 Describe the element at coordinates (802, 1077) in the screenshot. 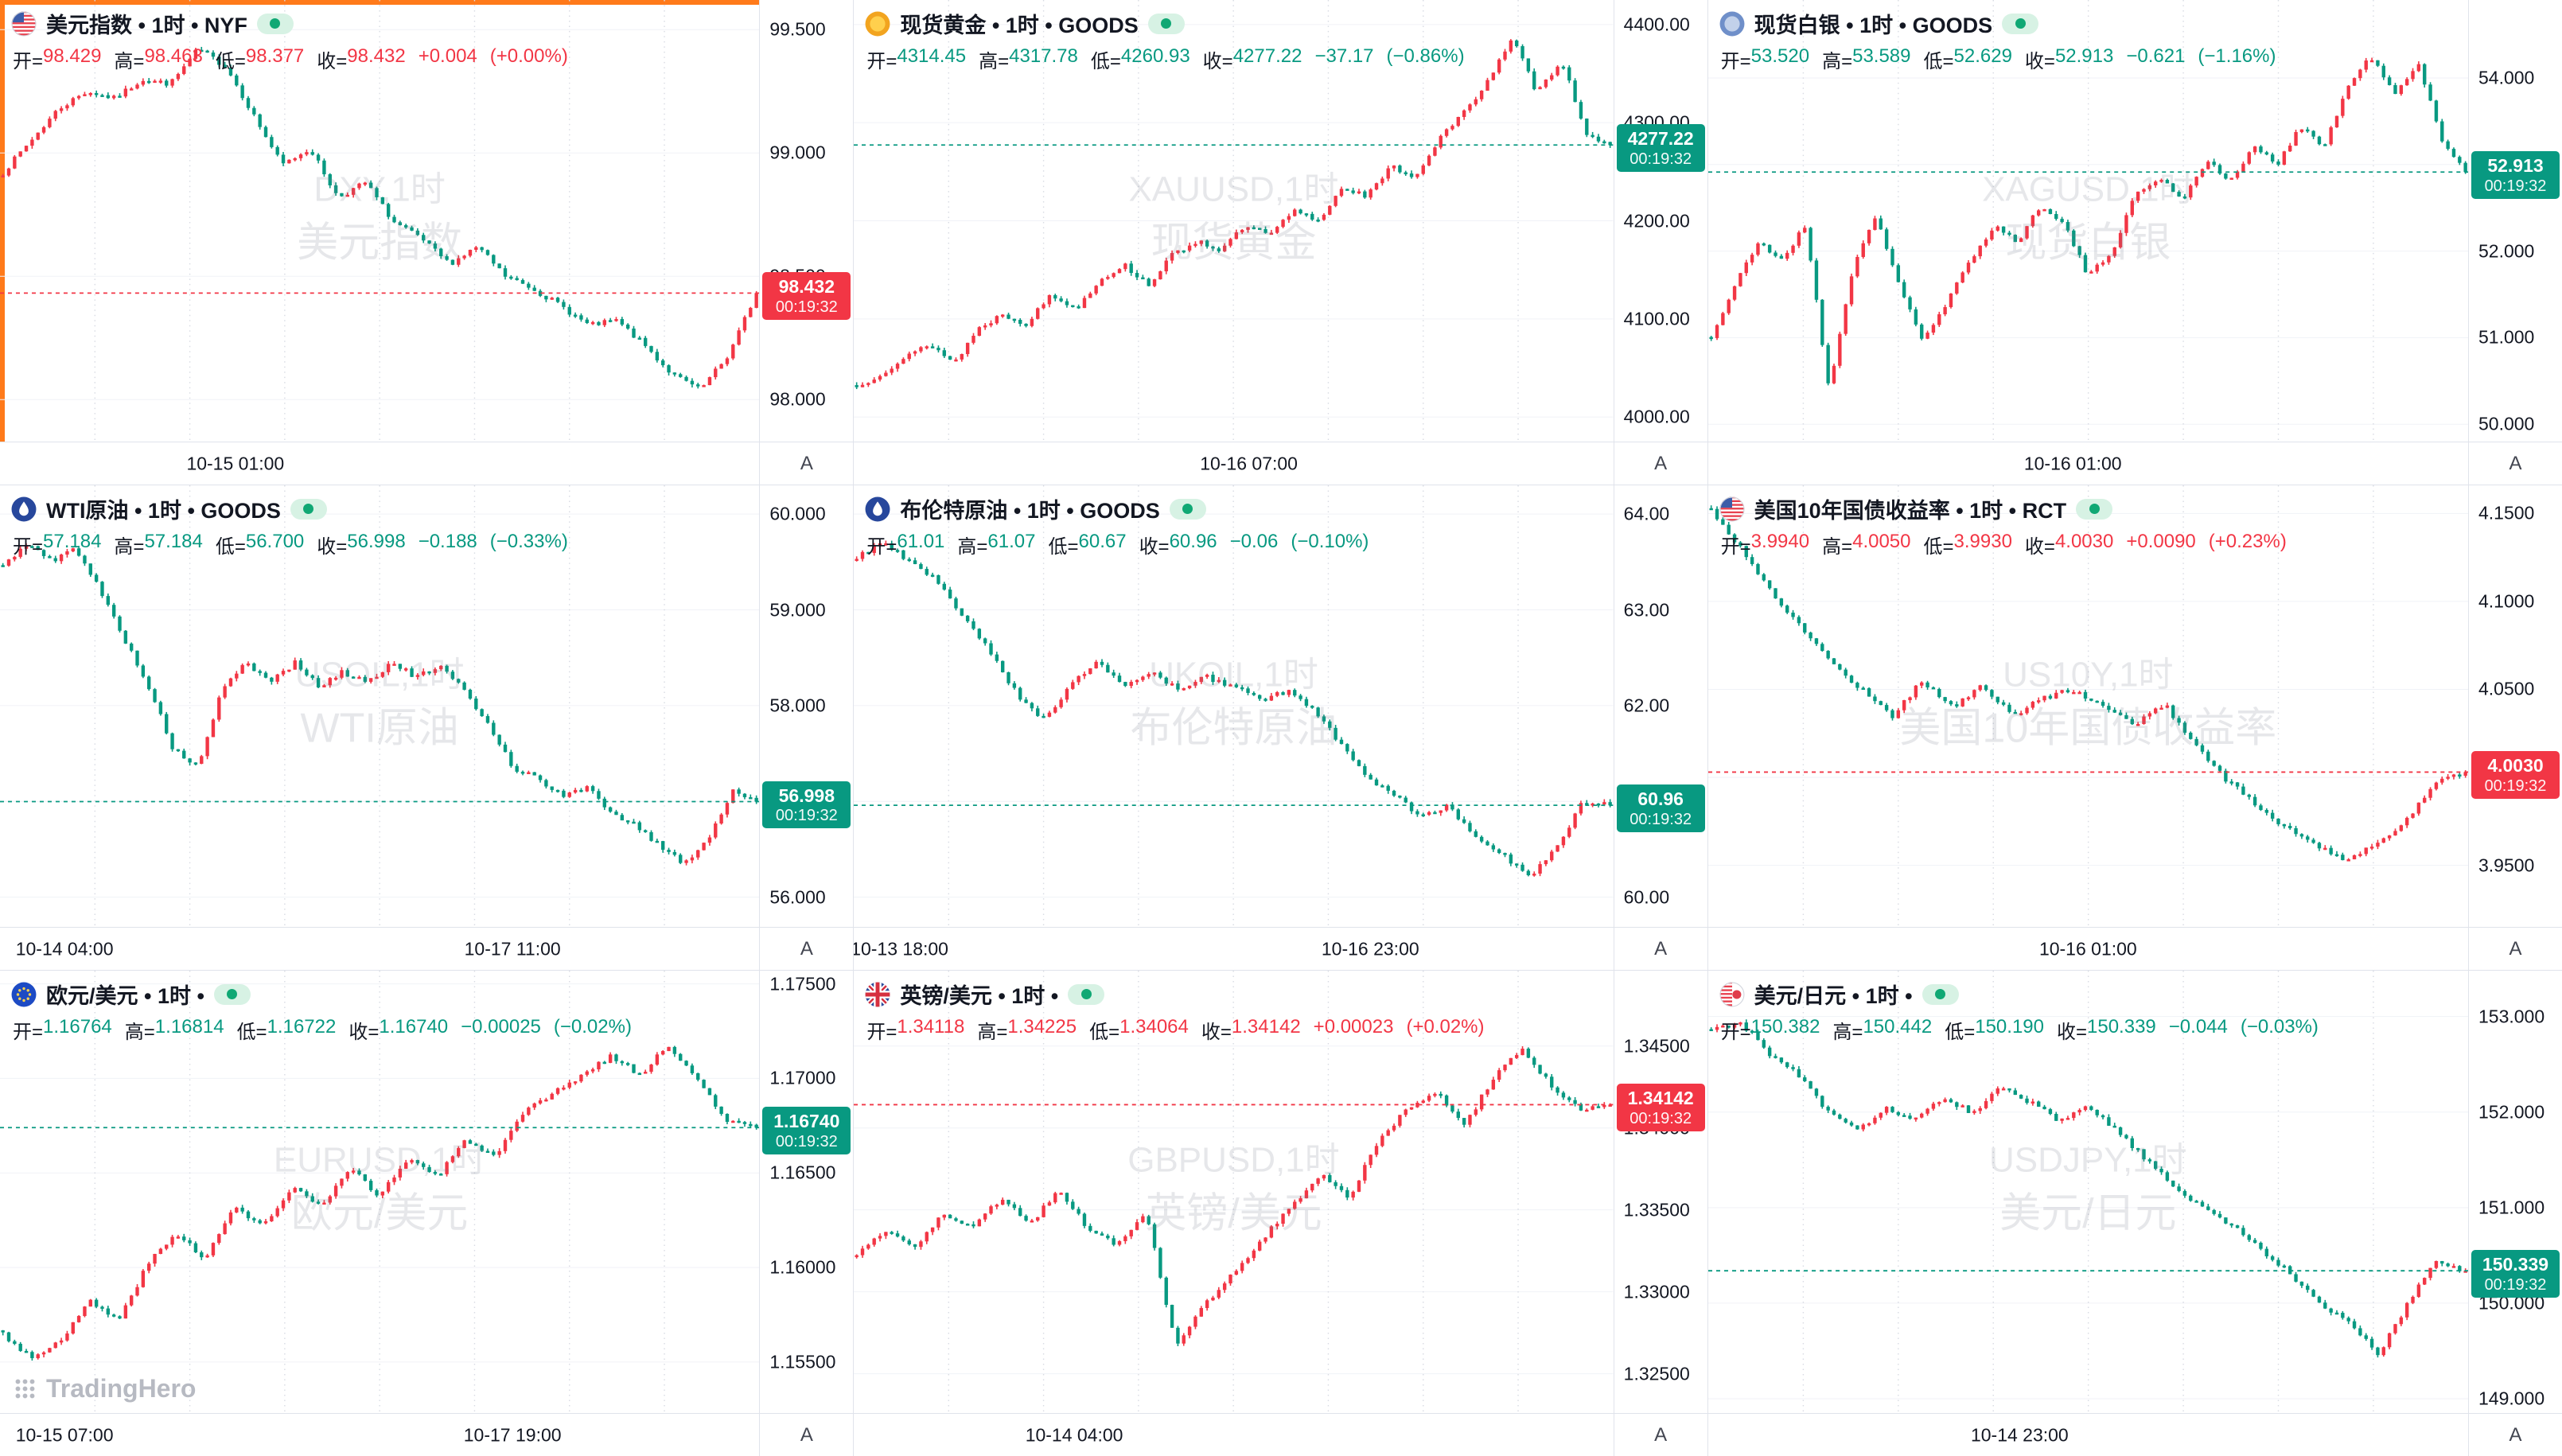

I see `axis-tick: 1.17000` at that location.